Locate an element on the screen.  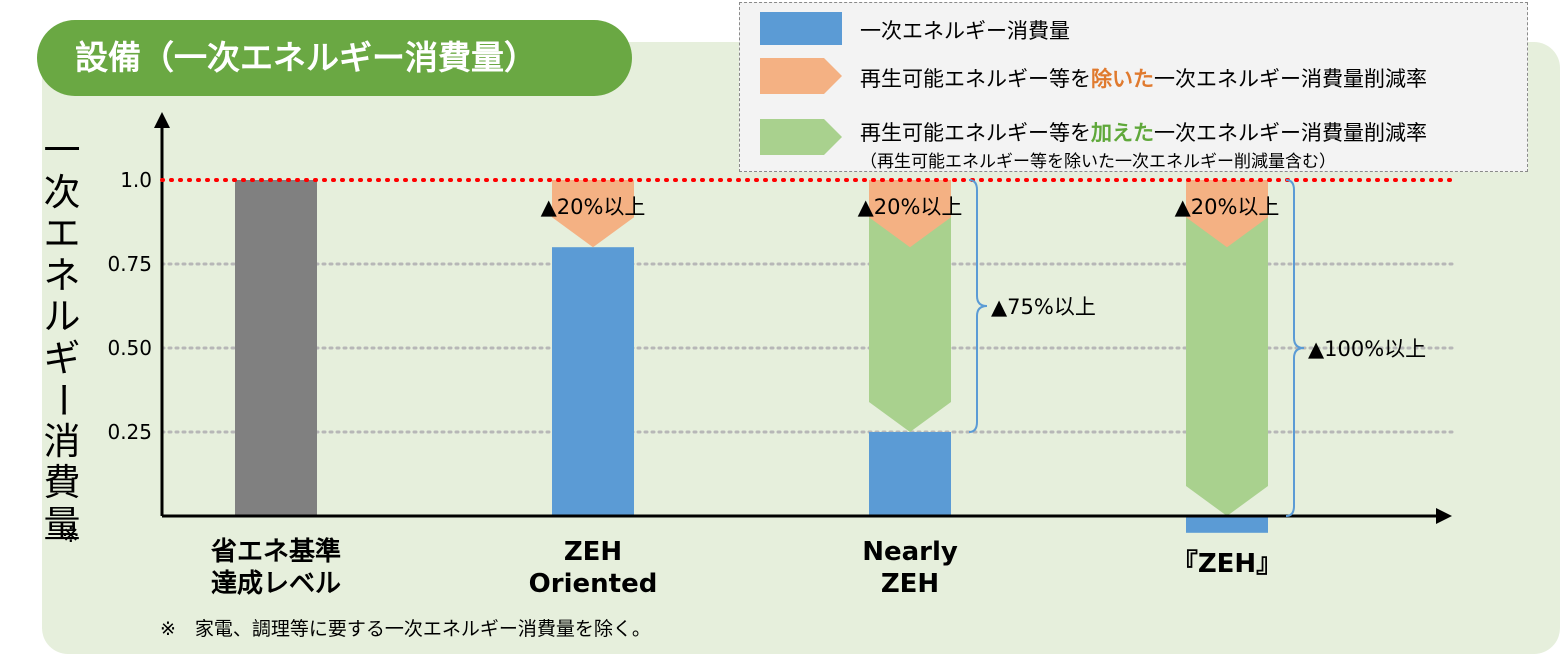
y-axis-label-char: ル is located at coordinates (62, 316).